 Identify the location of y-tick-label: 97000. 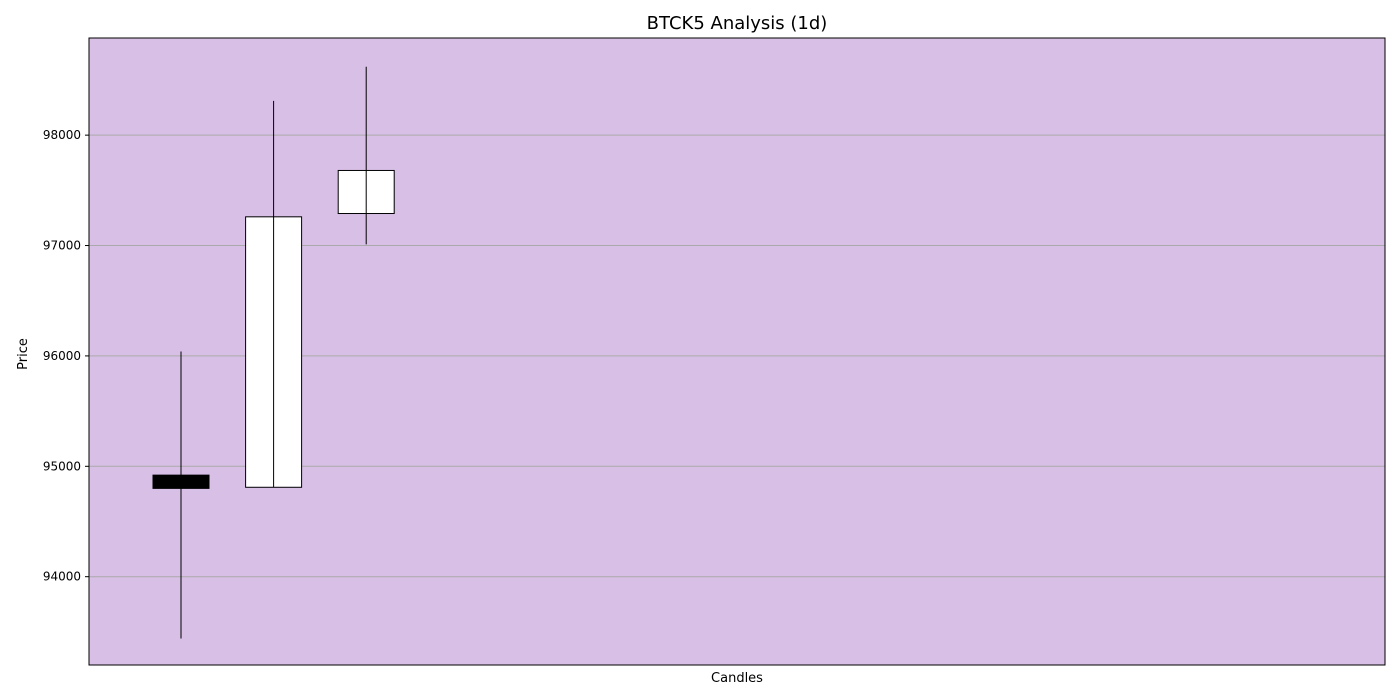
(62, 246).